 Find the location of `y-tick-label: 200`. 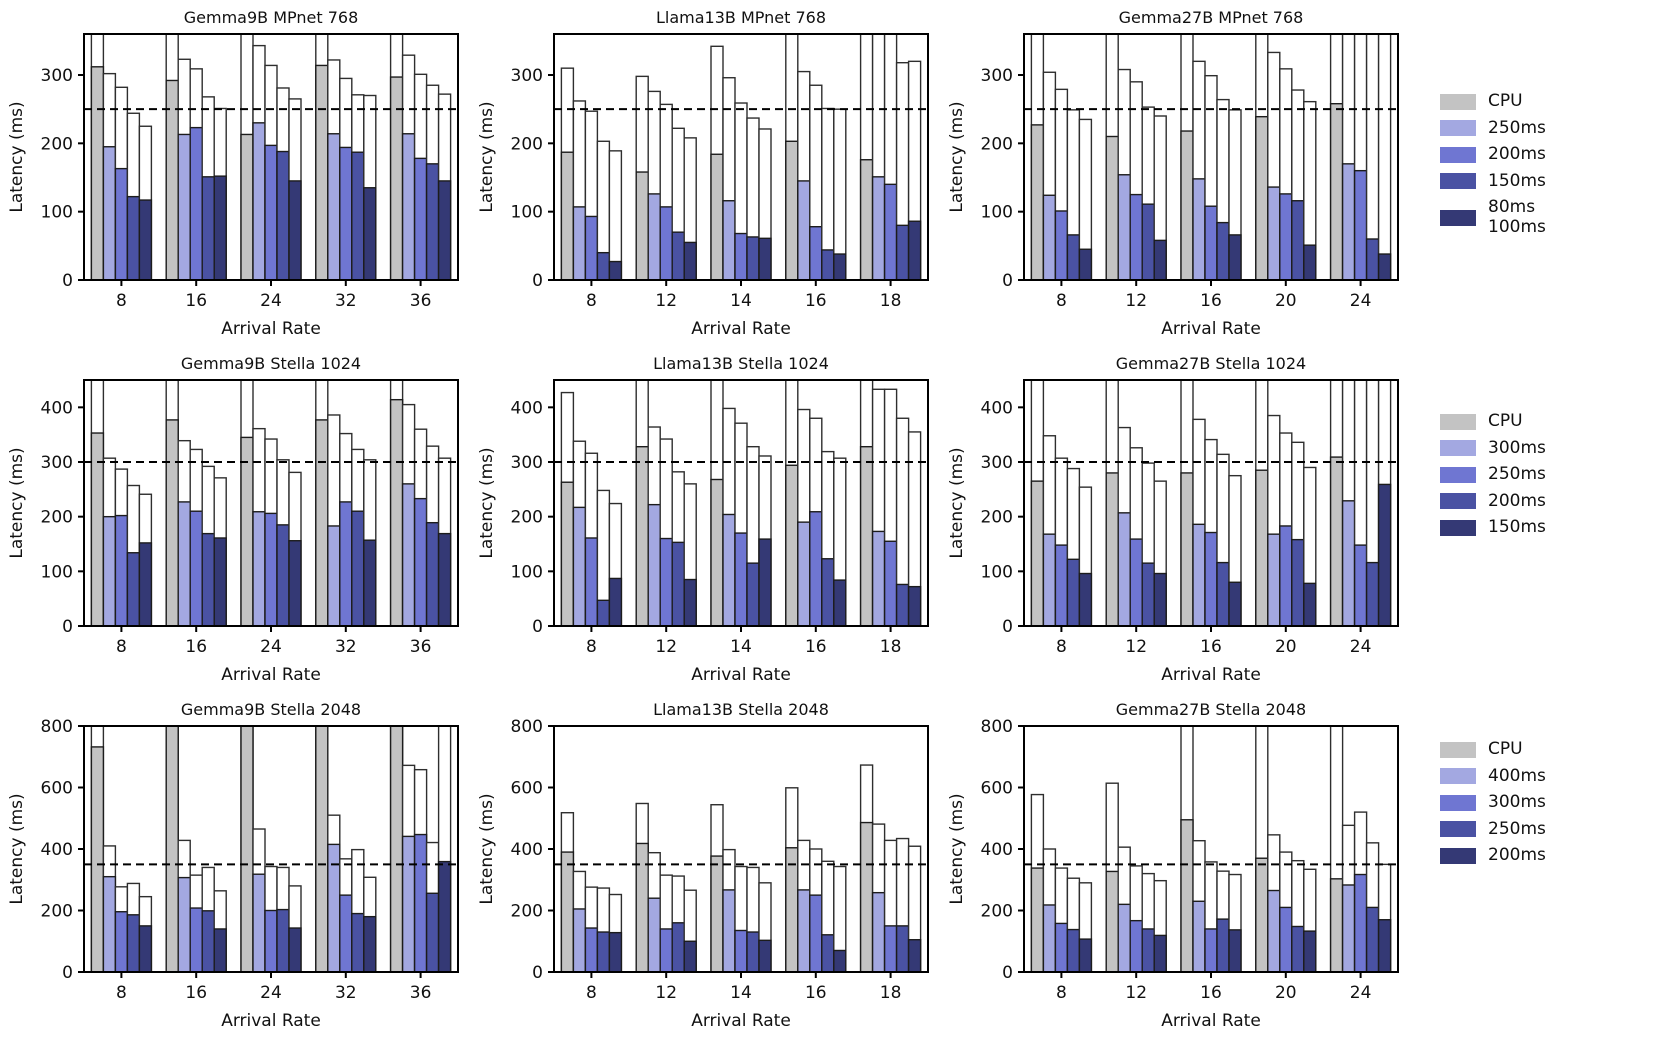

y-tick-label: 200 is located at coordinates (527, 144).